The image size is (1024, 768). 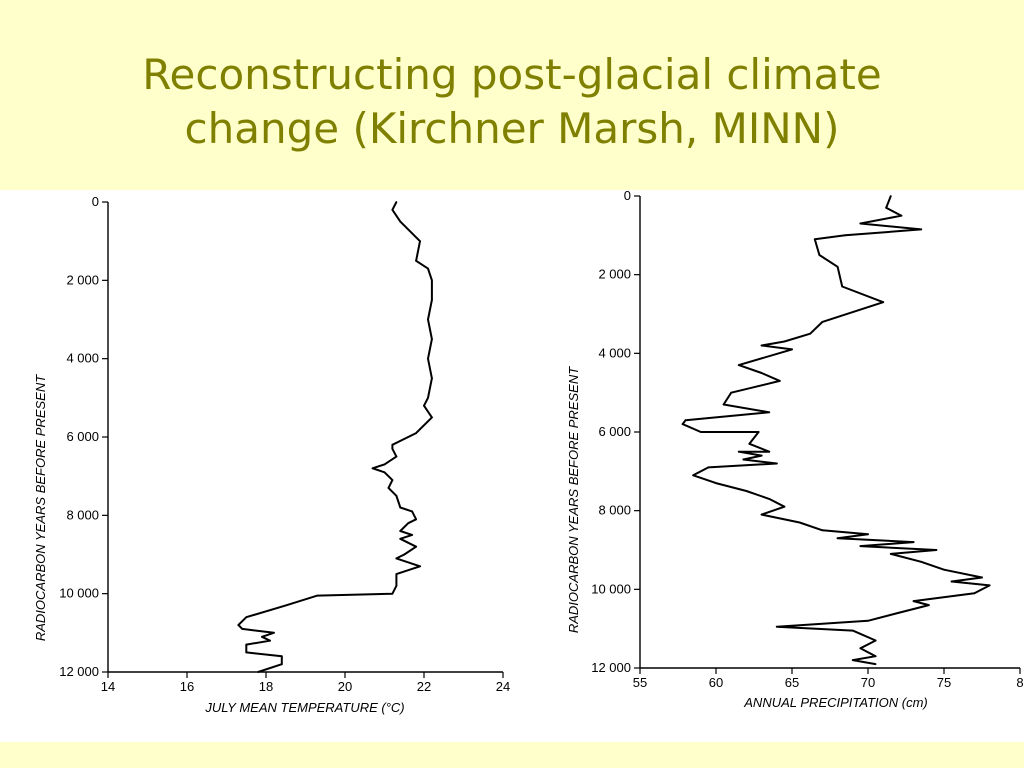 I want to click on chart-1-x-tick-label: 75, so click(x=944, y=682).